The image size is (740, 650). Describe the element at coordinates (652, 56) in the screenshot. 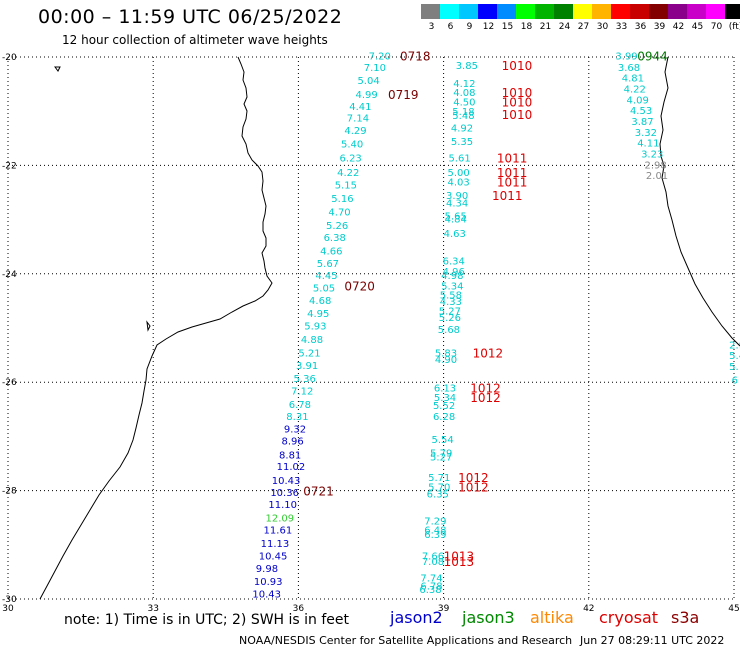

I see `pass-time-label: 0944` at that location.